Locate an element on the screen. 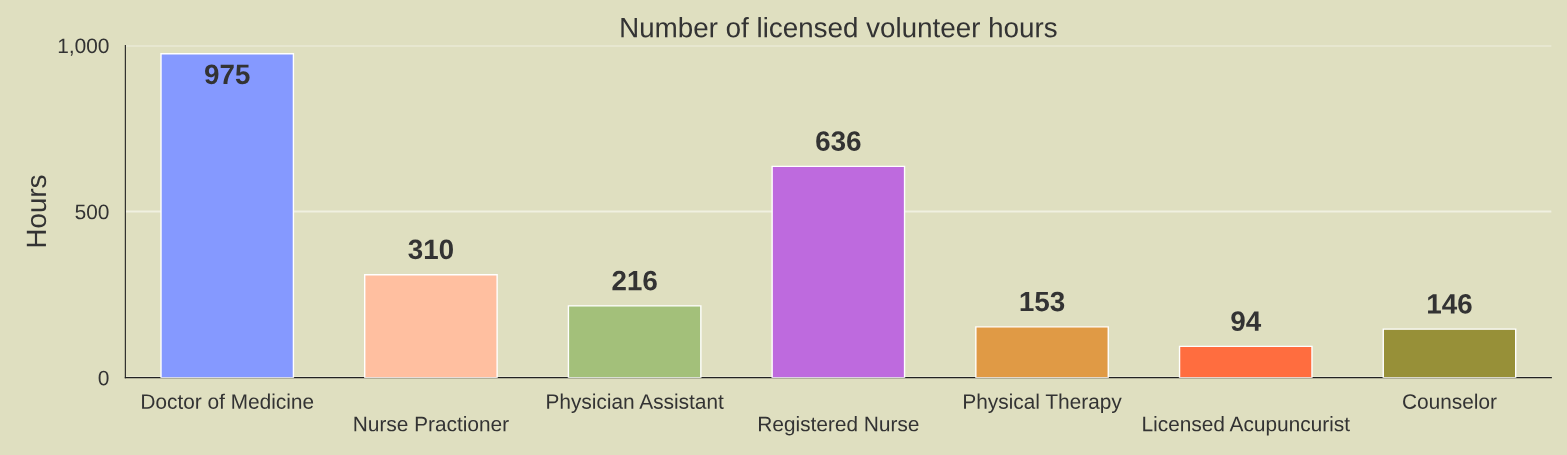  data-label: 153 is located at coordinates (1042, 301).